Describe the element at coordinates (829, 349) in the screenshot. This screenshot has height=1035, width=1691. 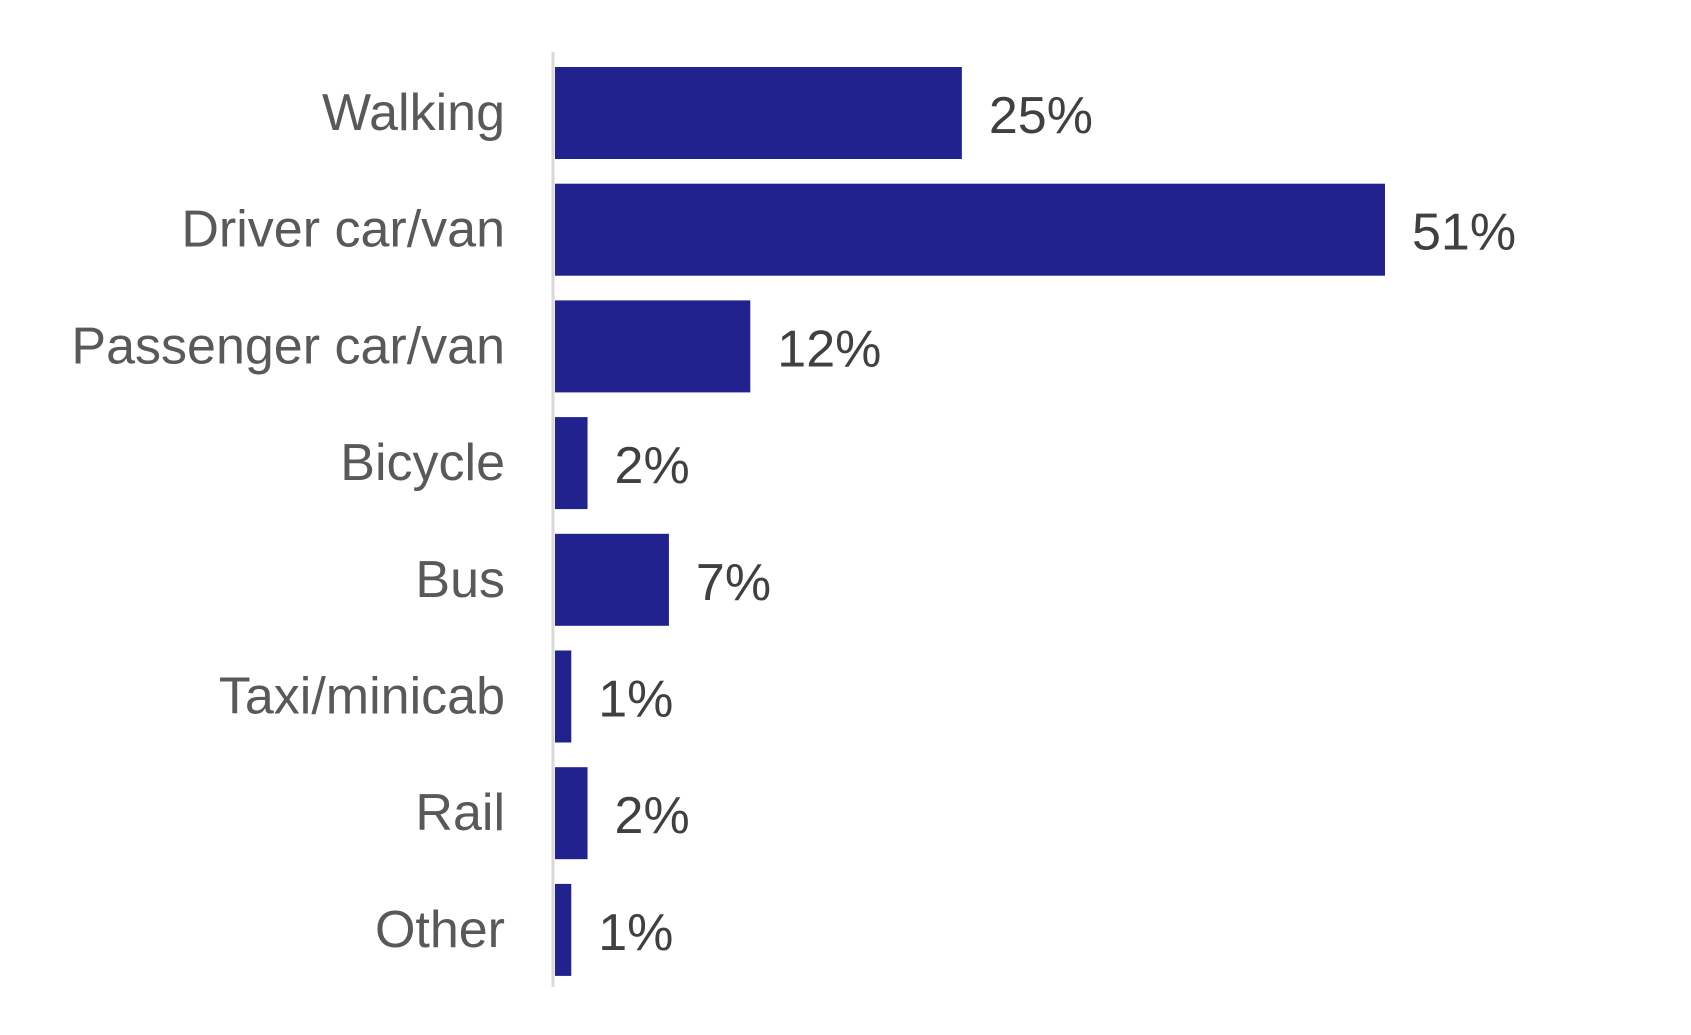
I see `value-label-passenger-car-van: 12%` at that location.